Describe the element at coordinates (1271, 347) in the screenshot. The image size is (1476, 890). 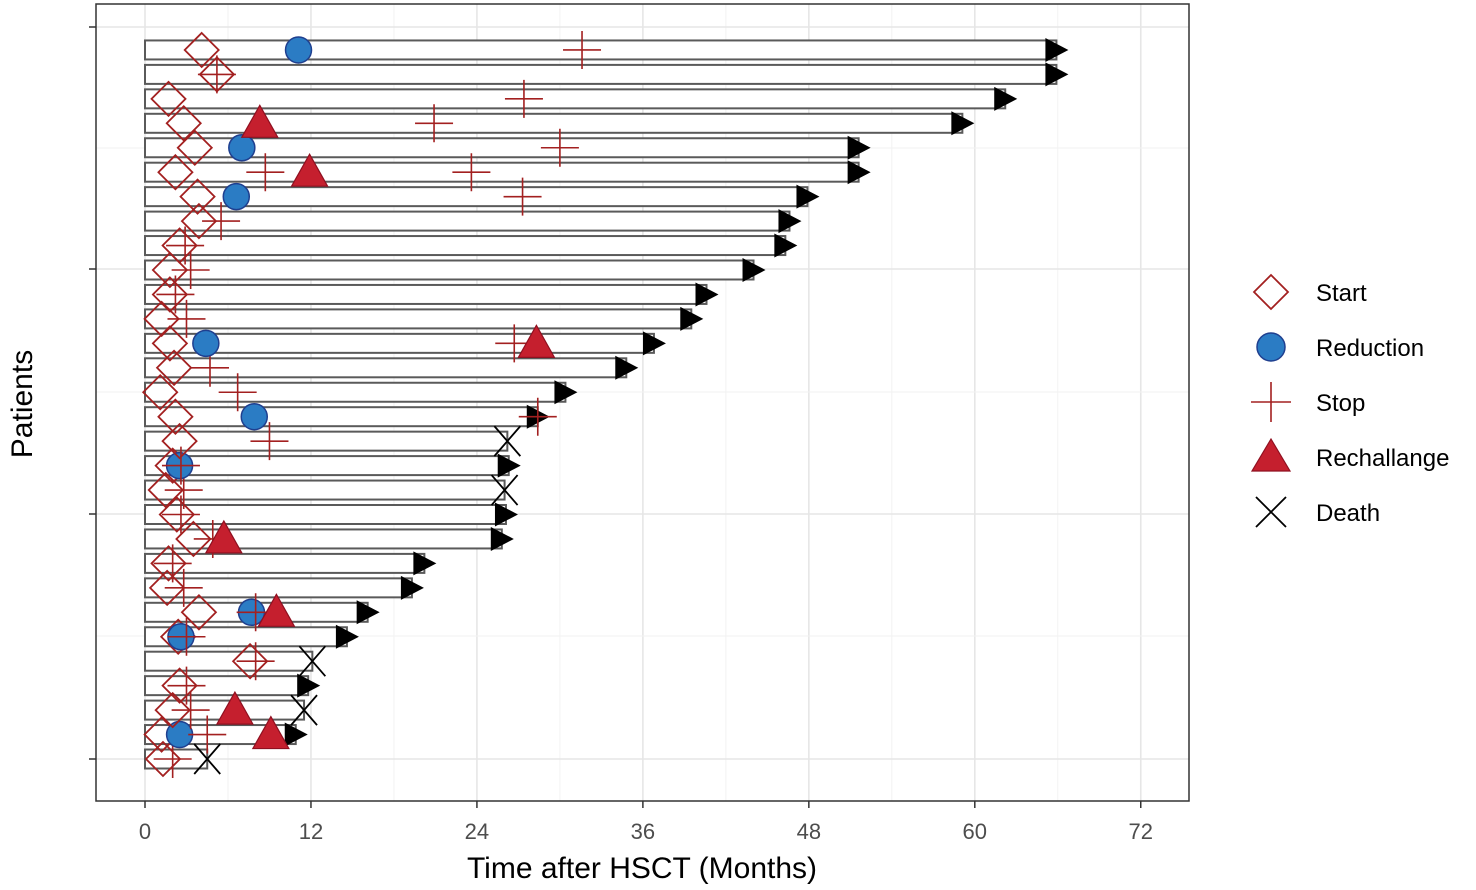
I see `legend-reduction-icon` at that location.